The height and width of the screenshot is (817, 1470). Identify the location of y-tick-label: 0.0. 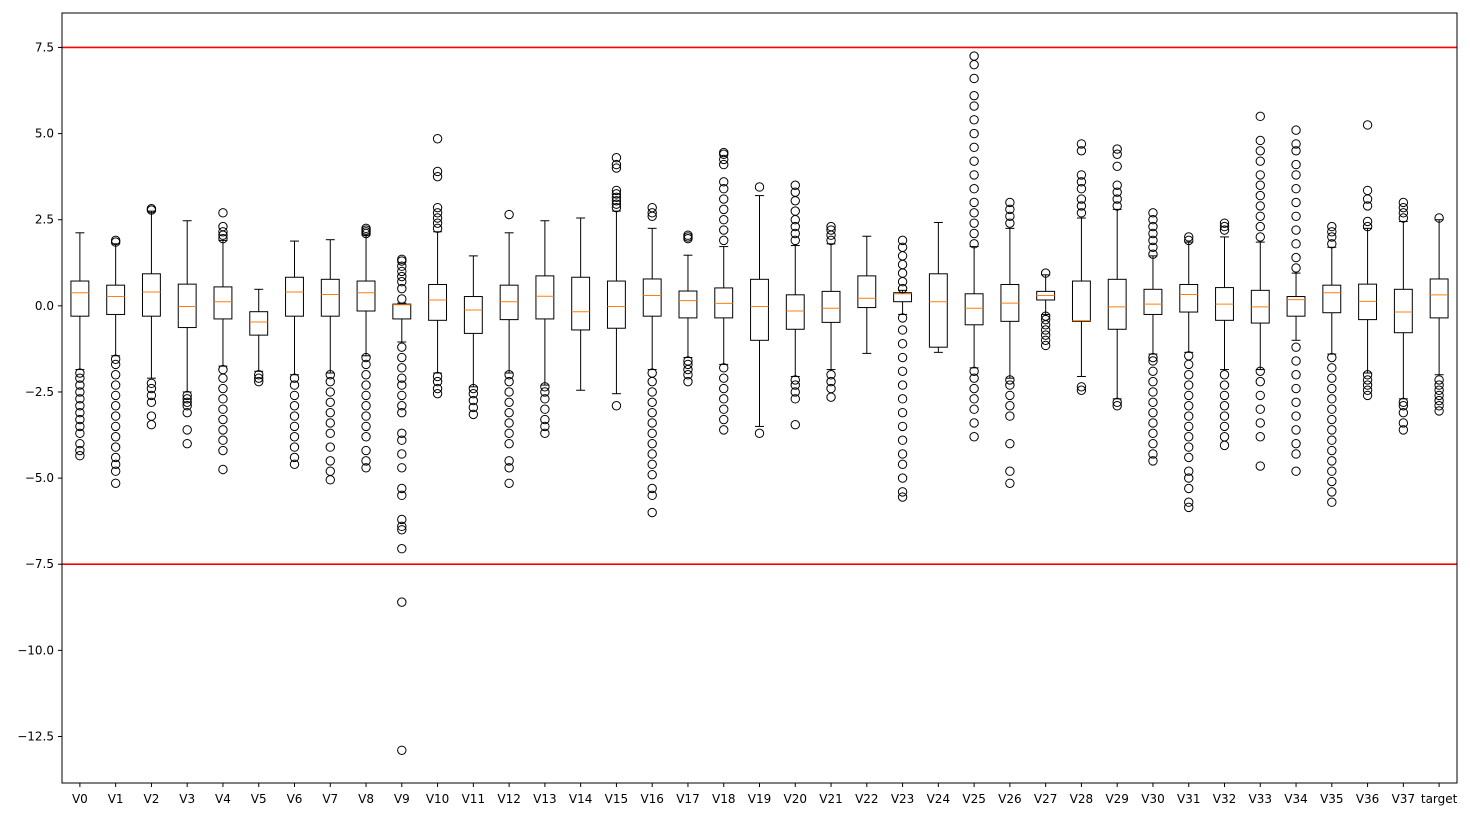
(44, 306).